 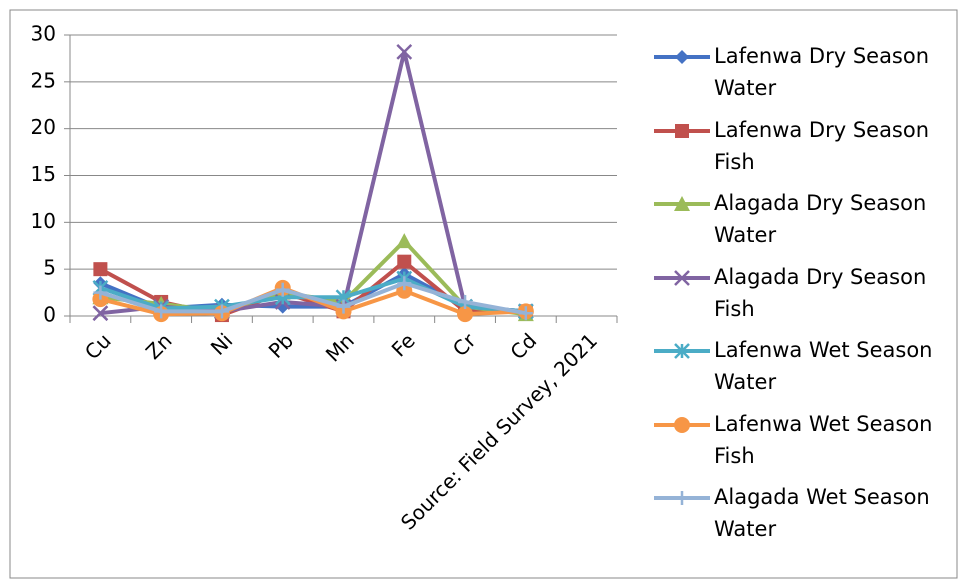 I want to click on x-tick-label: Ni, so click(x=221, y=343).